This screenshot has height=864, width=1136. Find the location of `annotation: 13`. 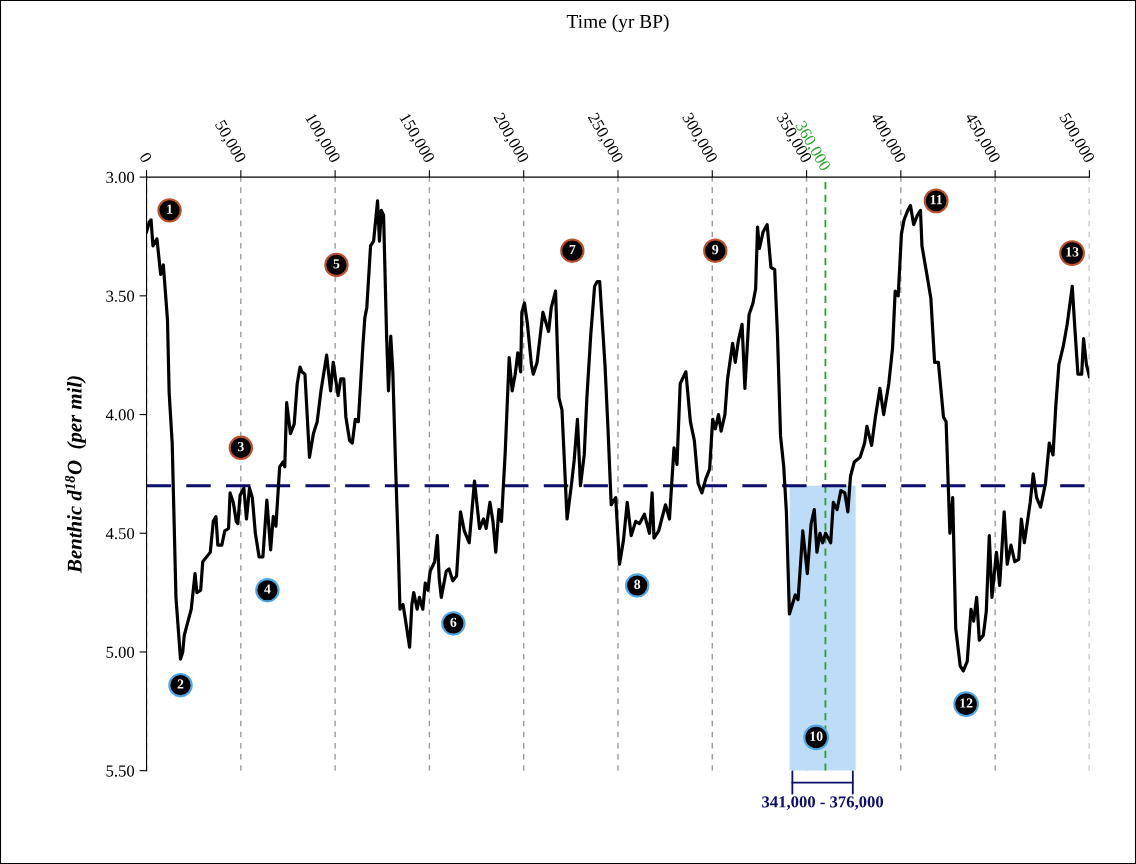

annotation: 13 is located at coordinates (1072, 252).